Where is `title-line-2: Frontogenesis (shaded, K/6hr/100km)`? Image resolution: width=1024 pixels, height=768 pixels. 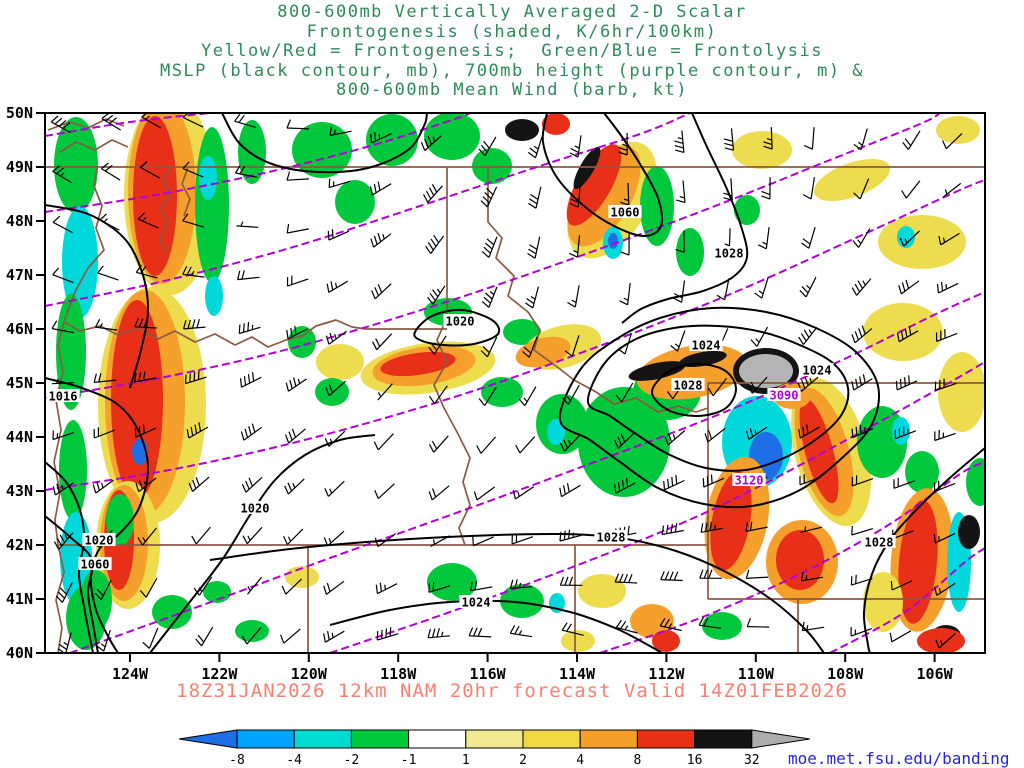
title-line-2: Frontogenesis (shaded, K/6hr/100km) is located at coordinates (512, 31).